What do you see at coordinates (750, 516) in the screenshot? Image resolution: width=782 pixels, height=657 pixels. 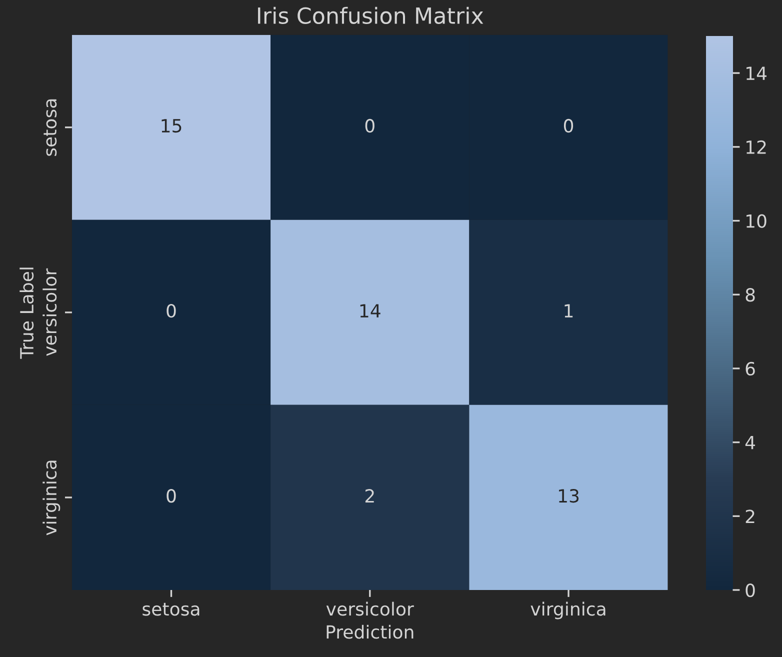 I see `color-bar-label: 2` at bounding box center [750, 516].